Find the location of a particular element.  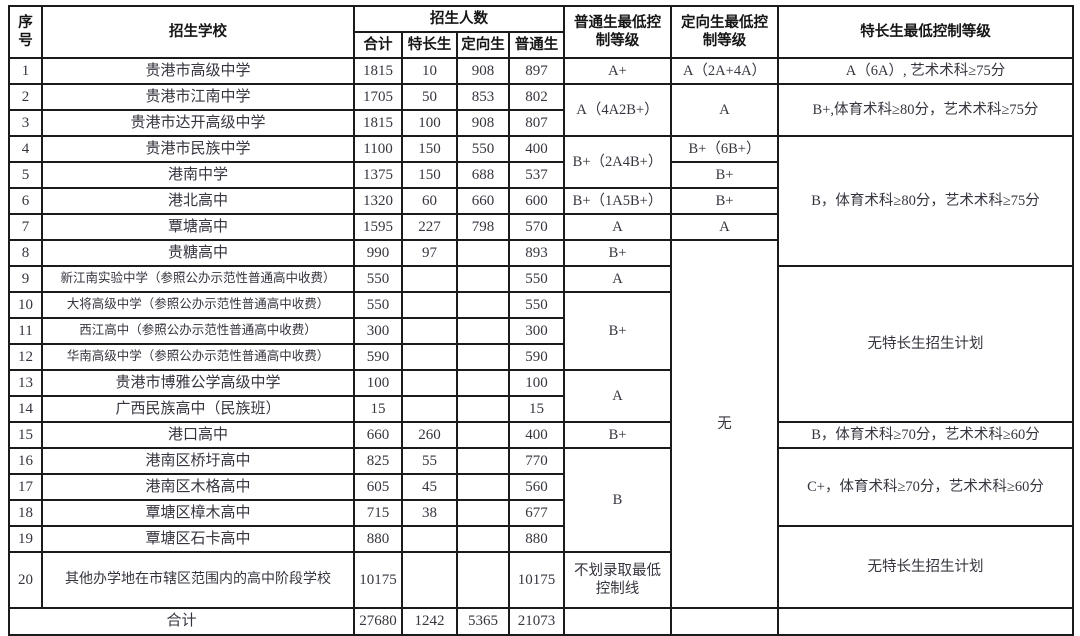

table-row: 5 港南中学 1375 150 688 537 B+ is located at coordinates (540, 175).